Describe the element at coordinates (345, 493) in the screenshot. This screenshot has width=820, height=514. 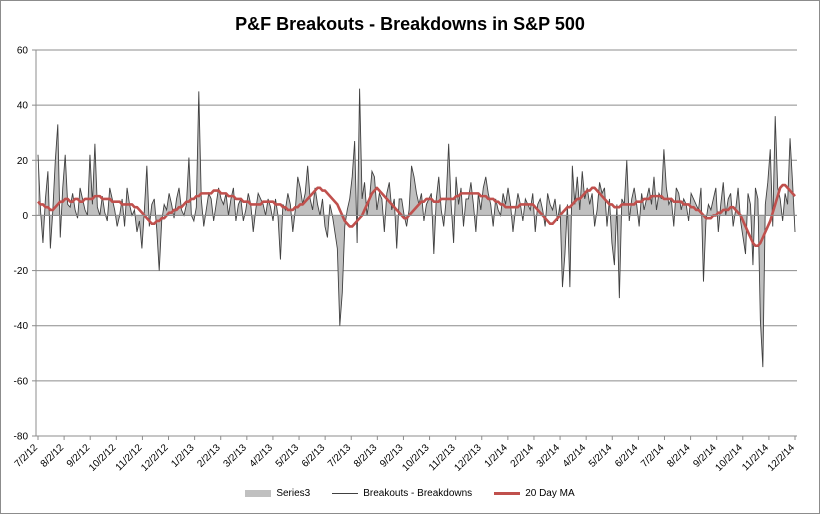
I see `legend-swatch-breakouts` at that location.